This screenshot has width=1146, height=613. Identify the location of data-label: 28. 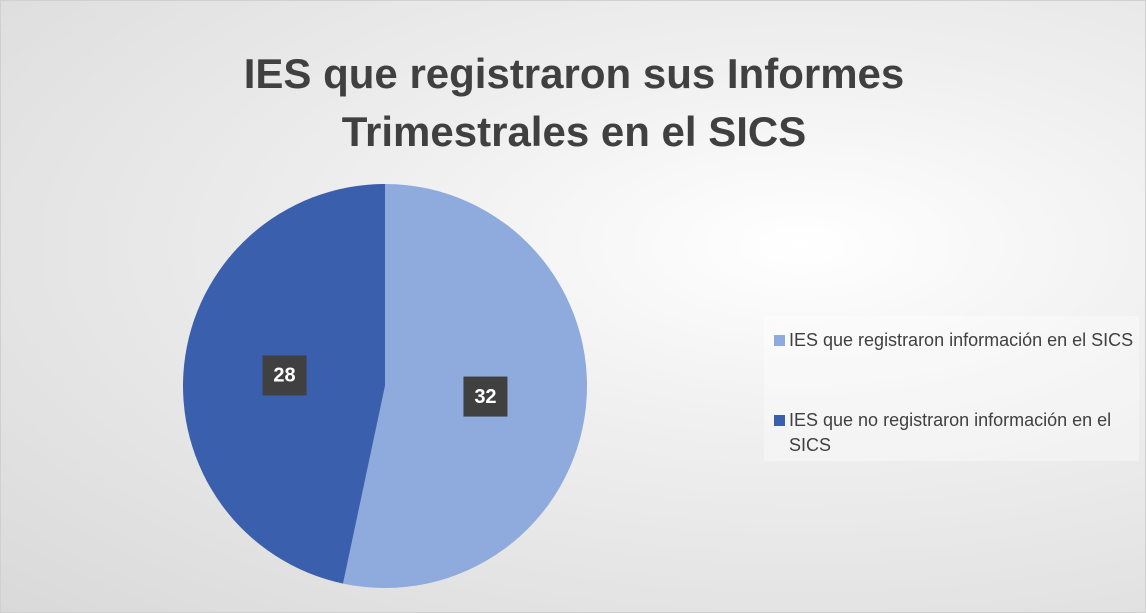
(284, 376).